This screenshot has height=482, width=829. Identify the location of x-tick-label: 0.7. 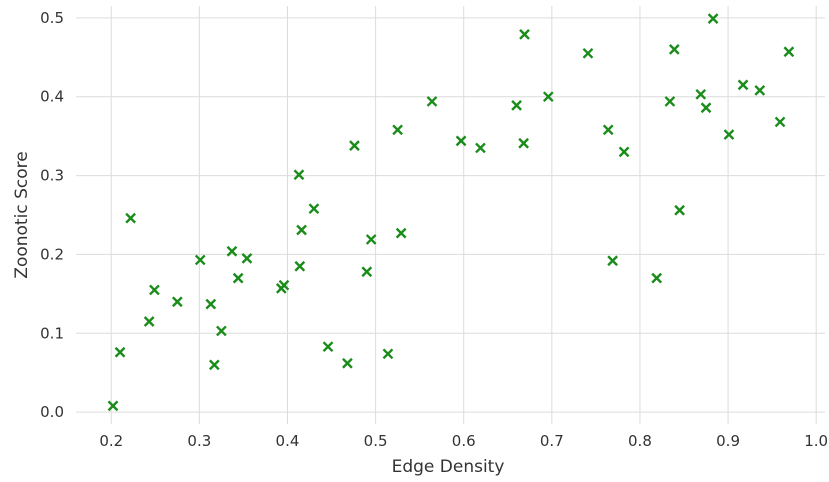
(552, 441).